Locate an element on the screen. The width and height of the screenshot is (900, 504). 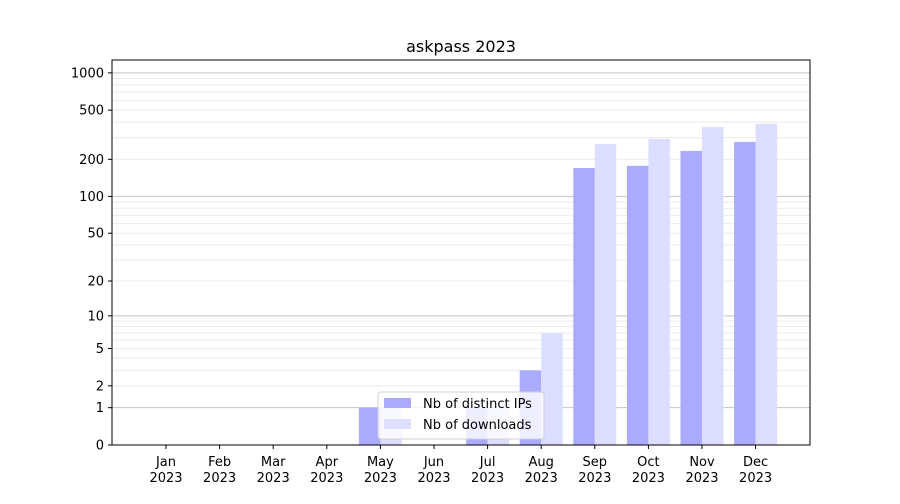
y-tick-label: 500 is located at coordinates (91, 111).